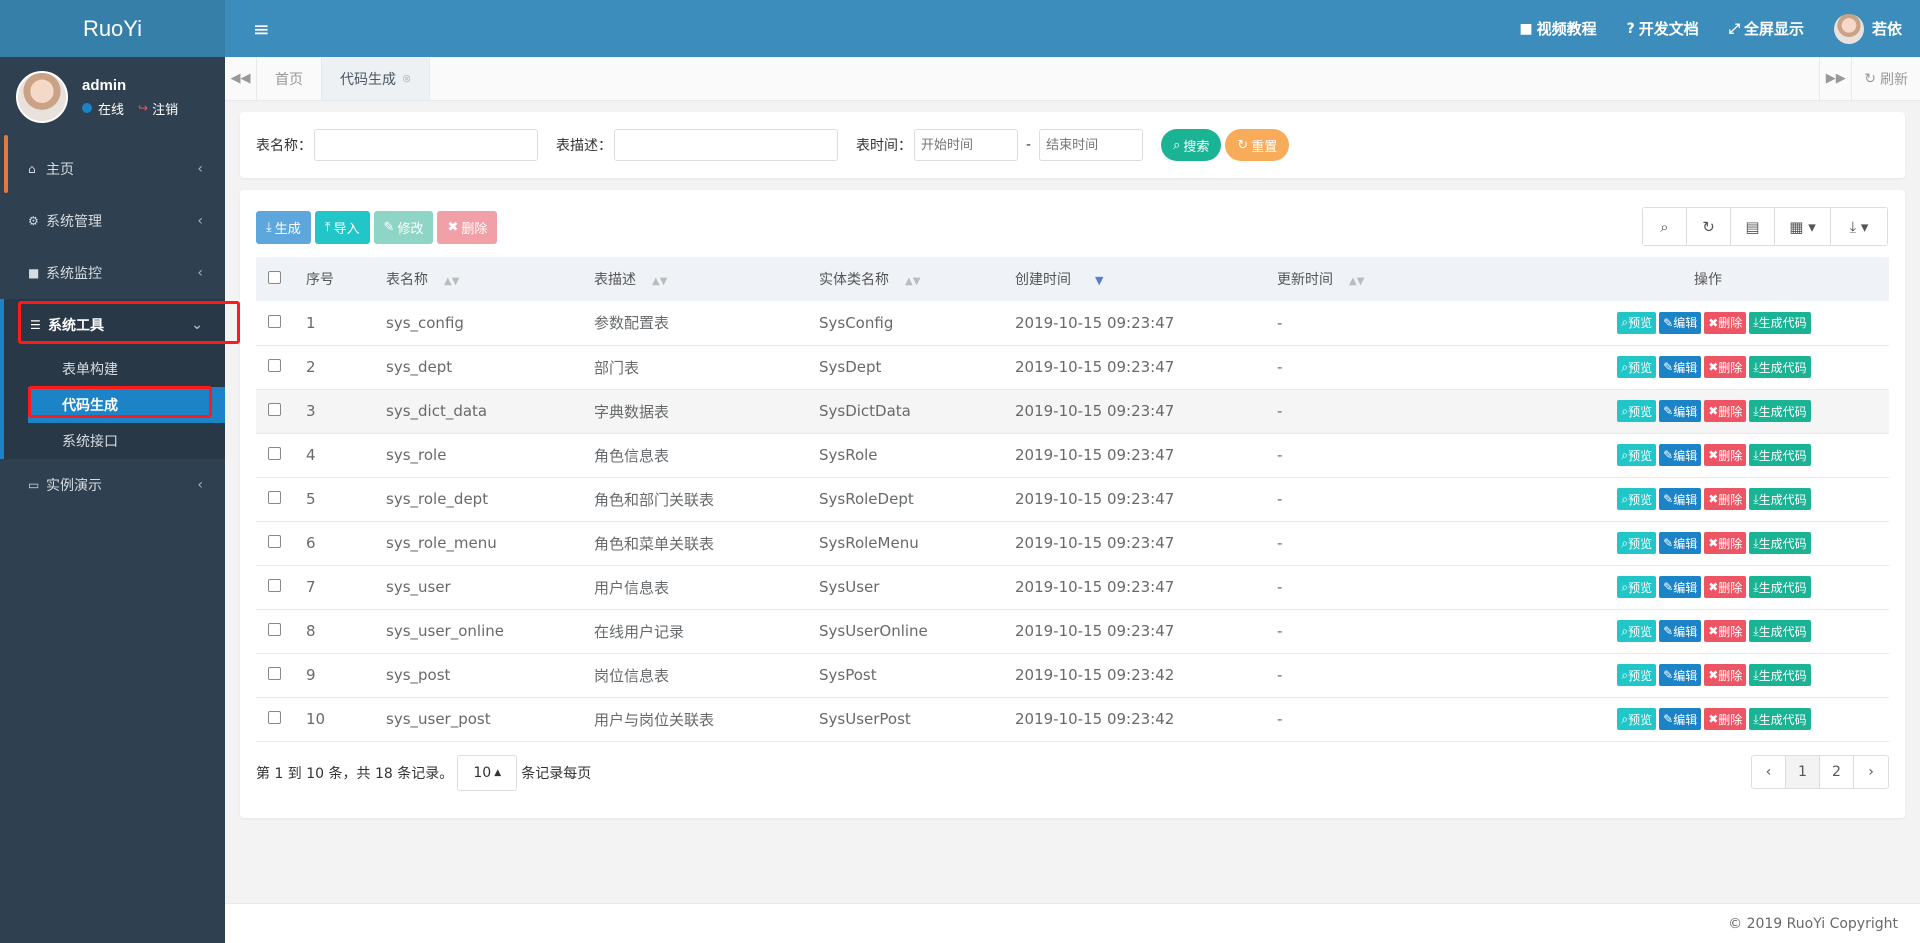 This screenshot has height=943, width=1920. I want to click on sidebar-subitem-form-builder: 表单构建, so click(90, 370).